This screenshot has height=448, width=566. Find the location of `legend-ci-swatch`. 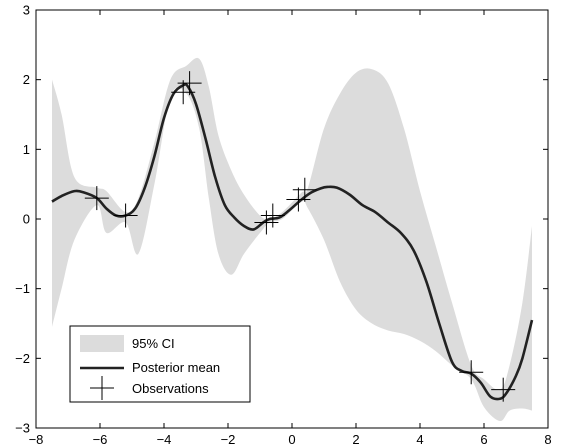

legend-ci-swatch is located at coordinates (102, 343).